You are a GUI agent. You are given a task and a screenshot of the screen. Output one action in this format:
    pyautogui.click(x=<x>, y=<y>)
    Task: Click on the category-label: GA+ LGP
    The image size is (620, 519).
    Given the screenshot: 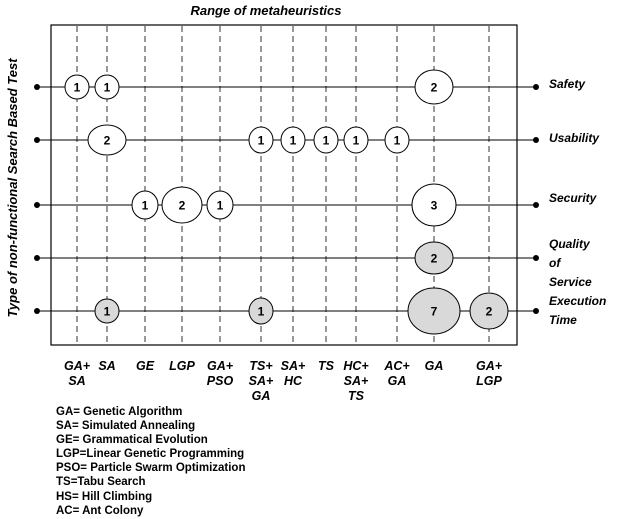 What is the action you would take?
    pyautogui.click(x=489, y=373)
    